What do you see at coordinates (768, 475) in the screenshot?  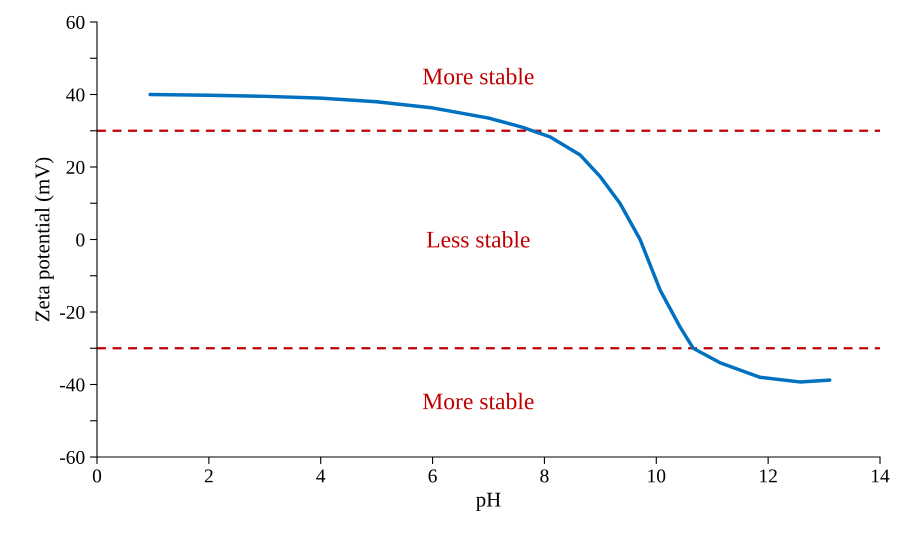 I see `x-tick-label: 12` at bounding box center [768, 475].